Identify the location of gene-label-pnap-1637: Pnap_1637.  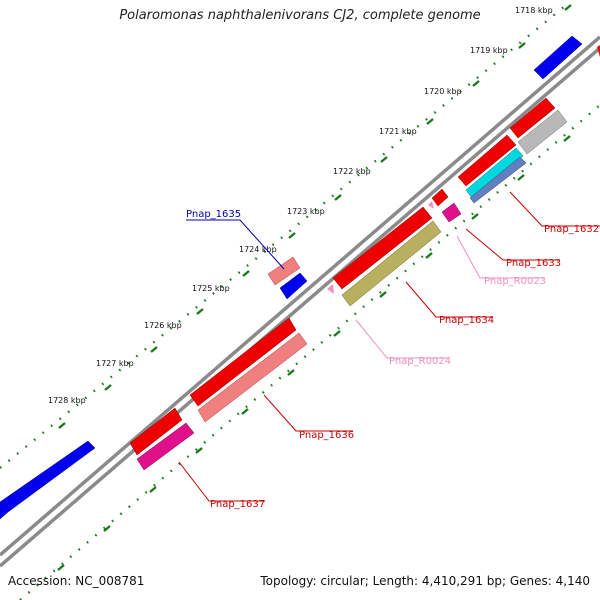
(237, 504).